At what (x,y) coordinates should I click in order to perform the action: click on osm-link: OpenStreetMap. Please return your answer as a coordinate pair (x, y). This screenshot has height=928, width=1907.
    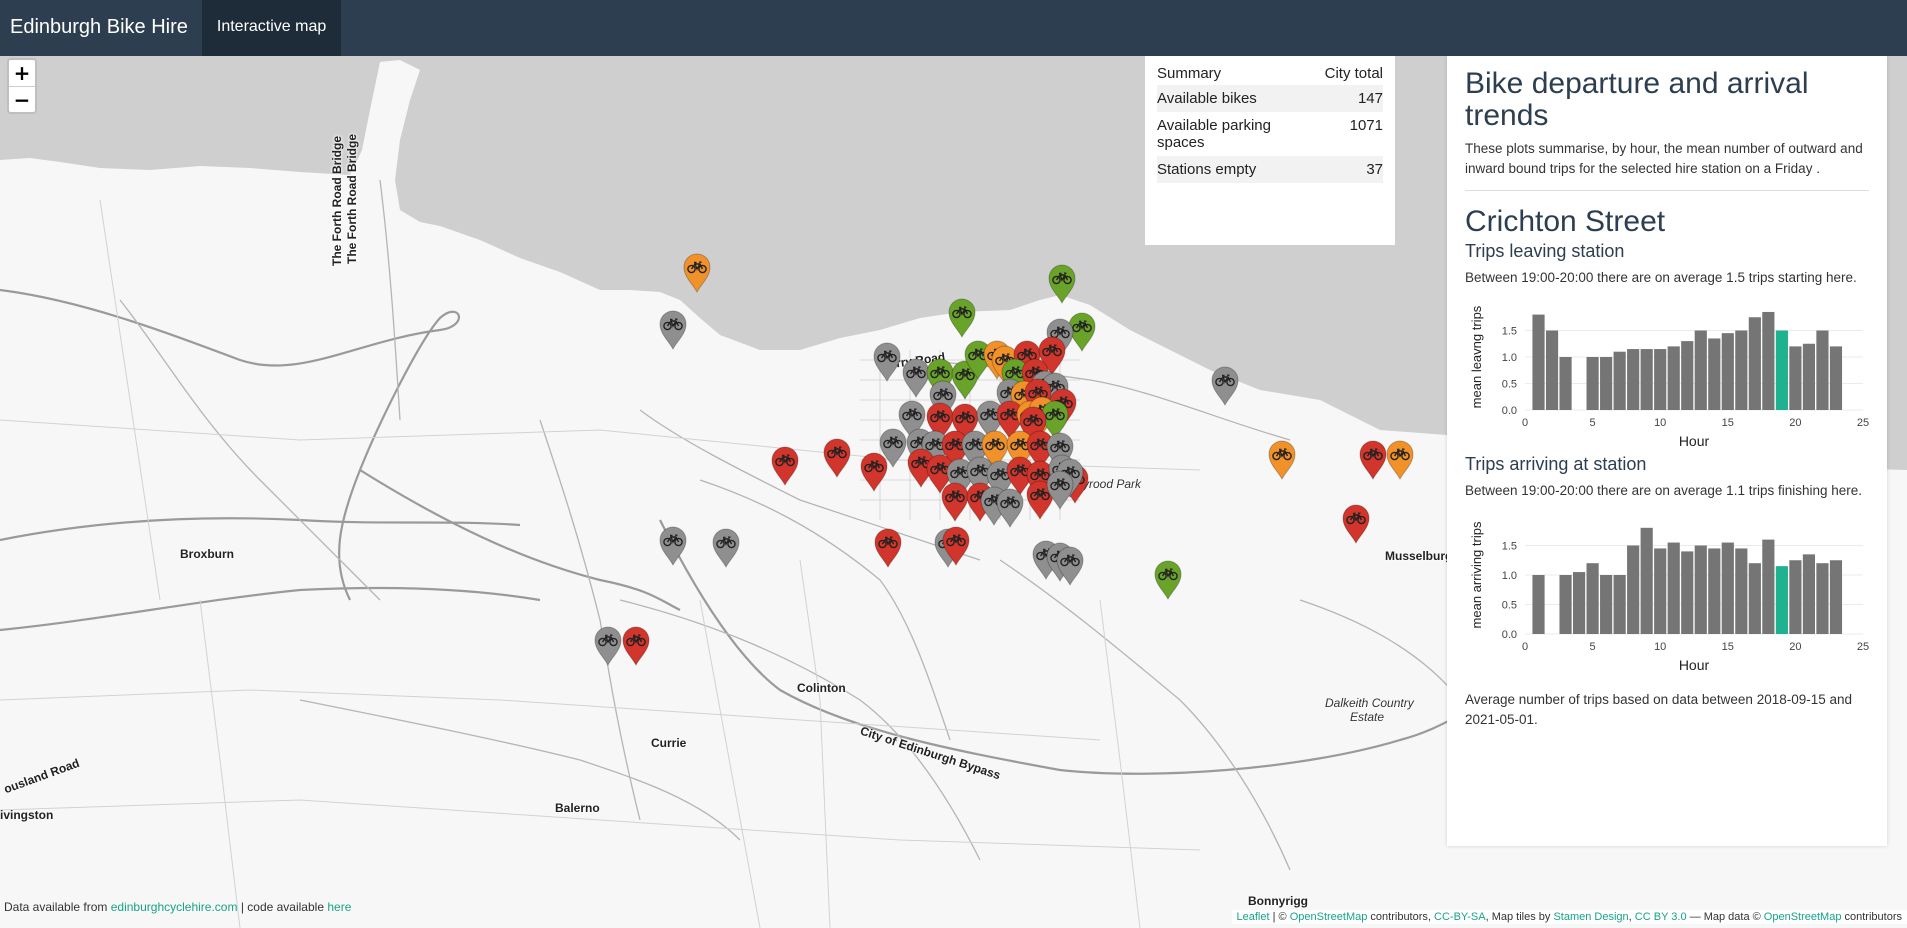
    Looking at the image, I should click on (1328, 917).